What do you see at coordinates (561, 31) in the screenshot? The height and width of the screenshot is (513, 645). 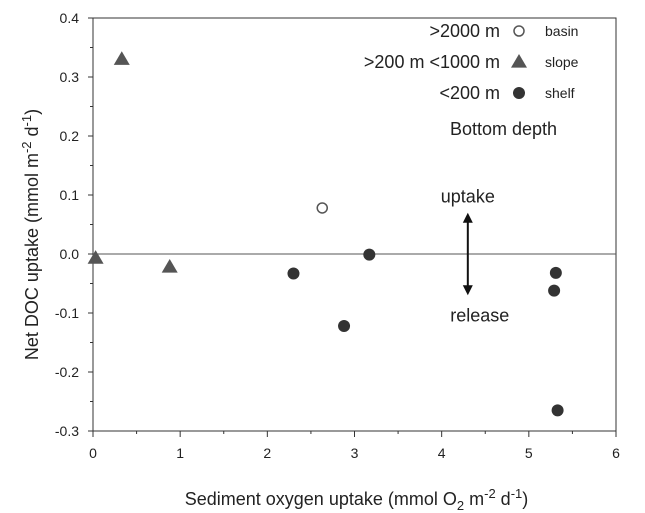 I see `legend-type-label: basin` at bounding box center [561, 31].